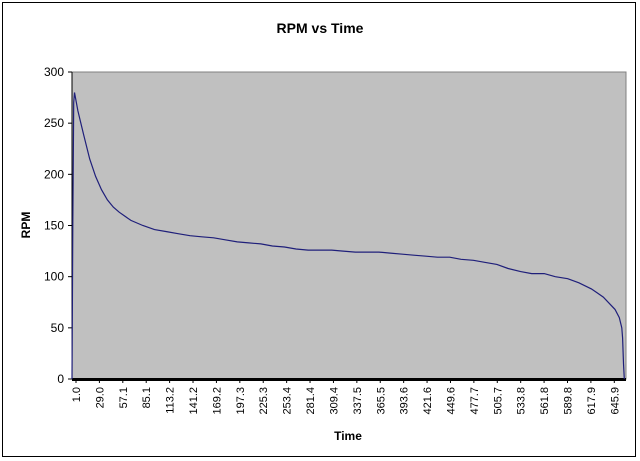 The image size is (640, 461). What do you see at coordinates (498, 401) in the screenshot?
I see `x-tick-label: 505.7` at bounding box center [498, 401].